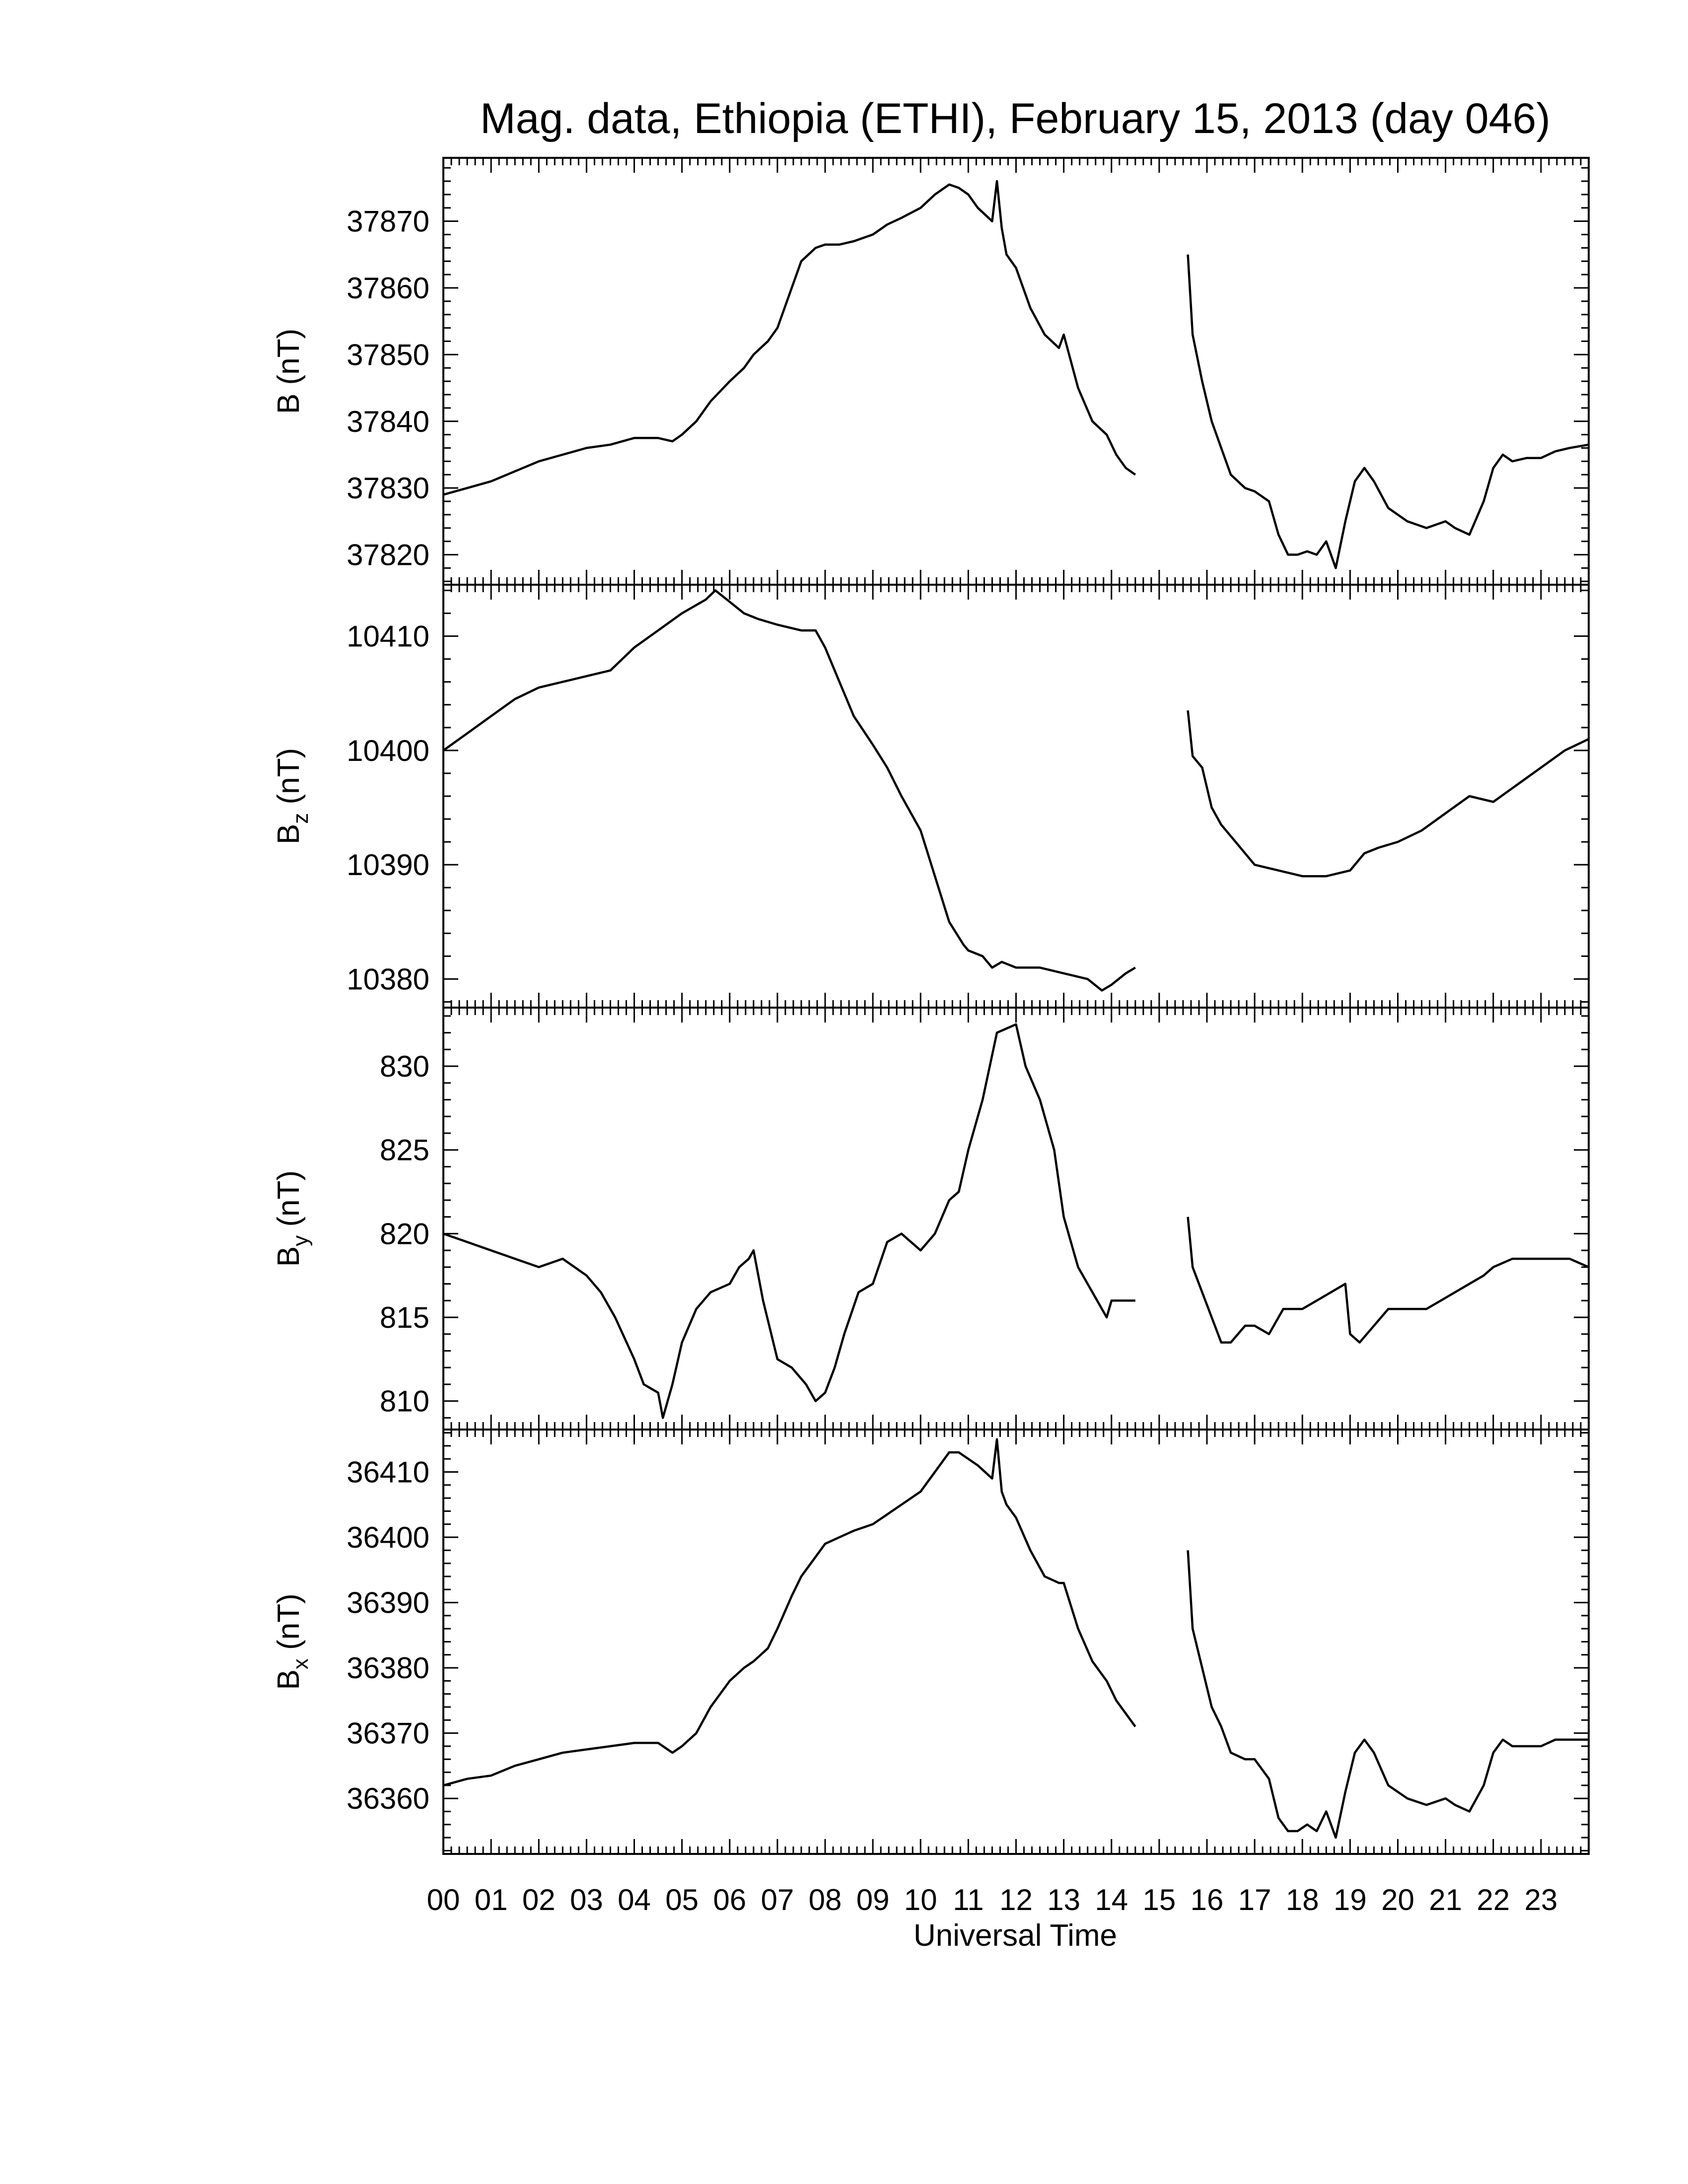  What do you see at coordinates (443, 1899) in the screenshot?
I see `x-tick-label: 00` at bounding box center [443, 1899].